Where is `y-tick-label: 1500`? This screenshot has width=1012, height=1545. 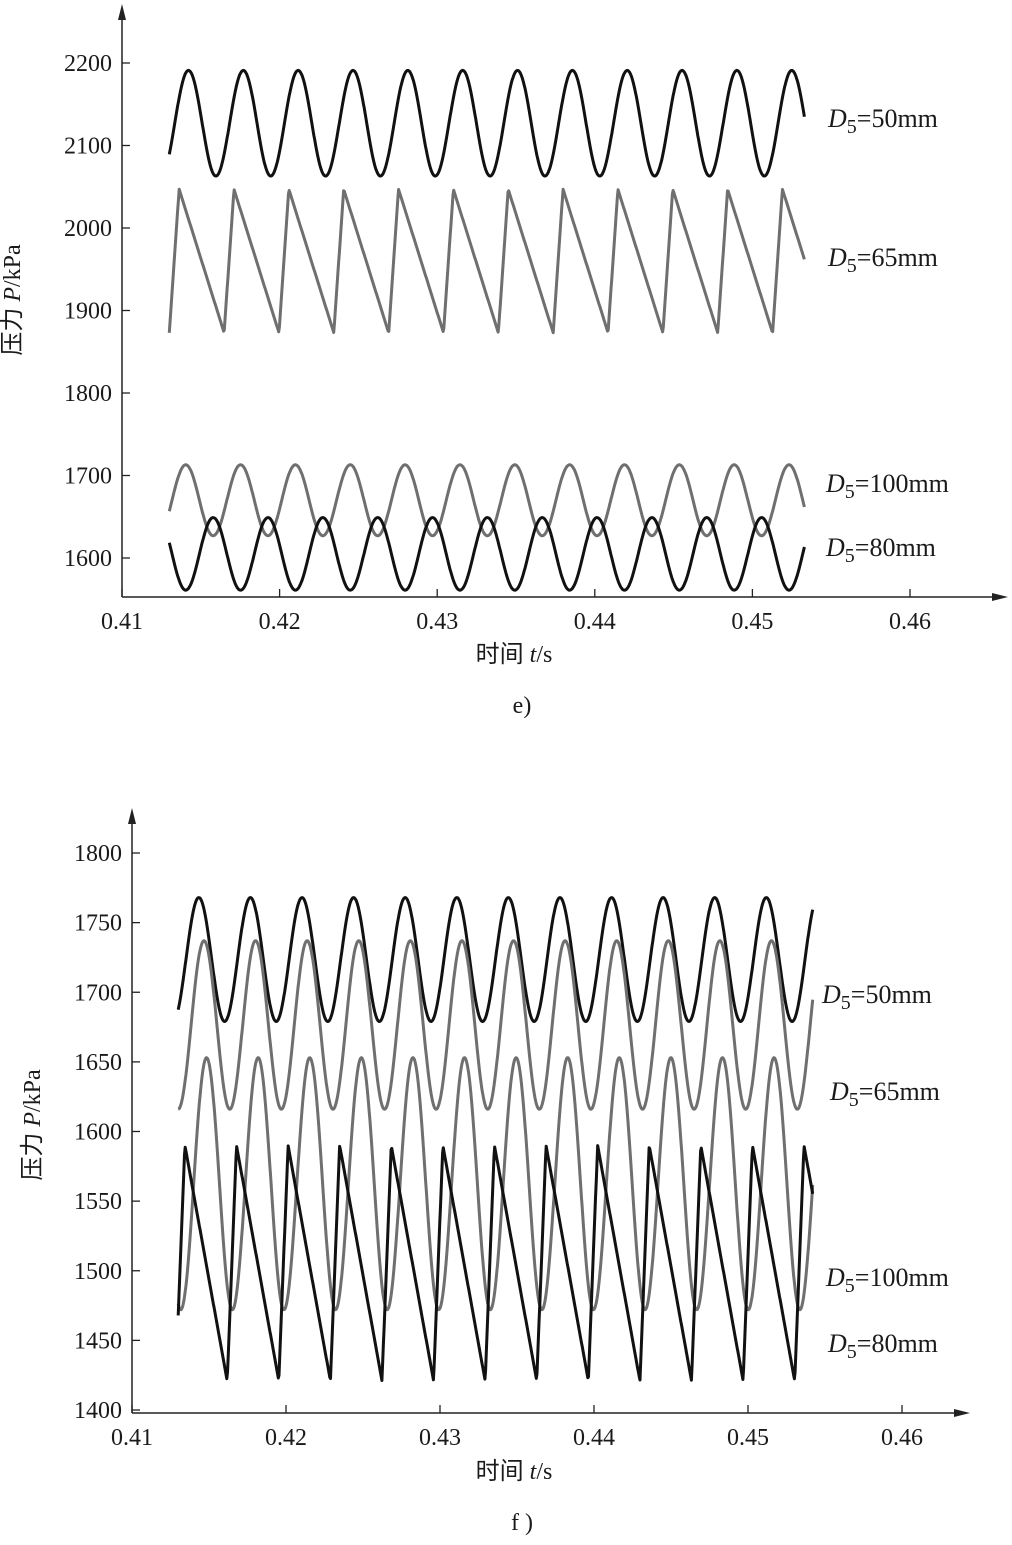
y-tick-label: 1500 is located at coordinates (98, 1272).